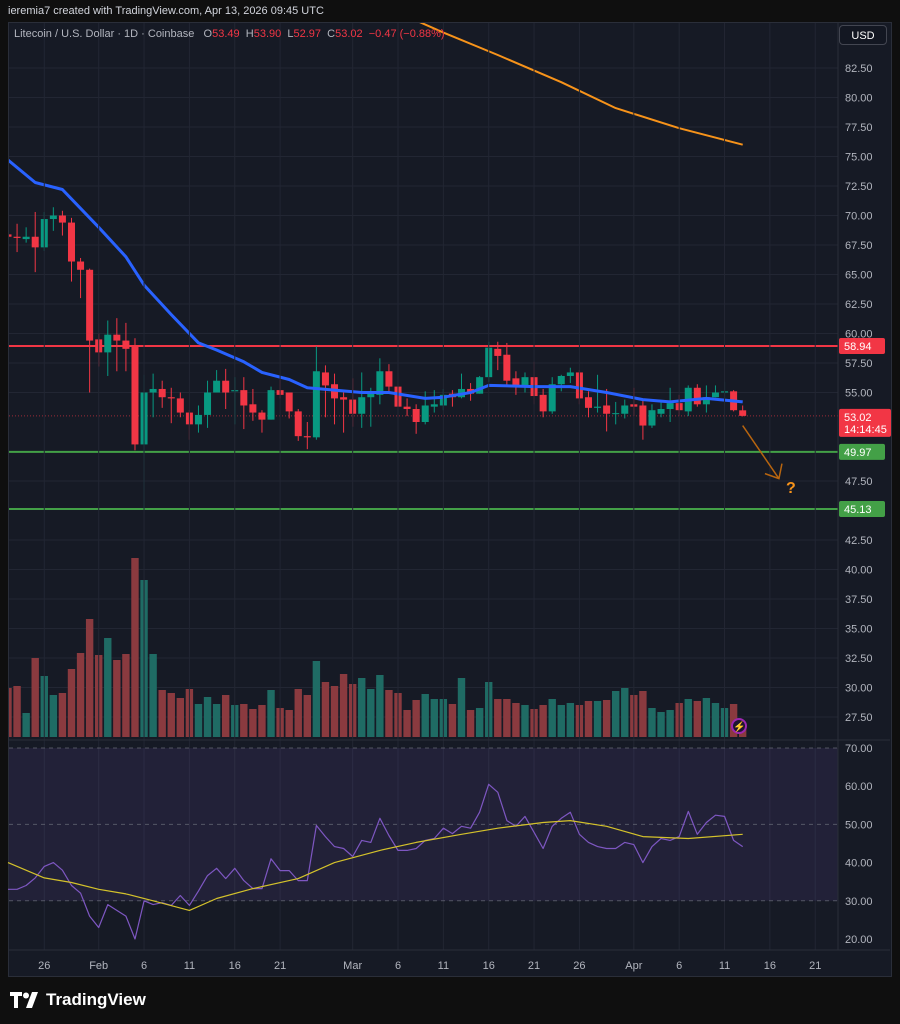 The height and width of the screenshot is (1024, 900). I want to click on lightning-icon: ⚡, so click(739, 726).